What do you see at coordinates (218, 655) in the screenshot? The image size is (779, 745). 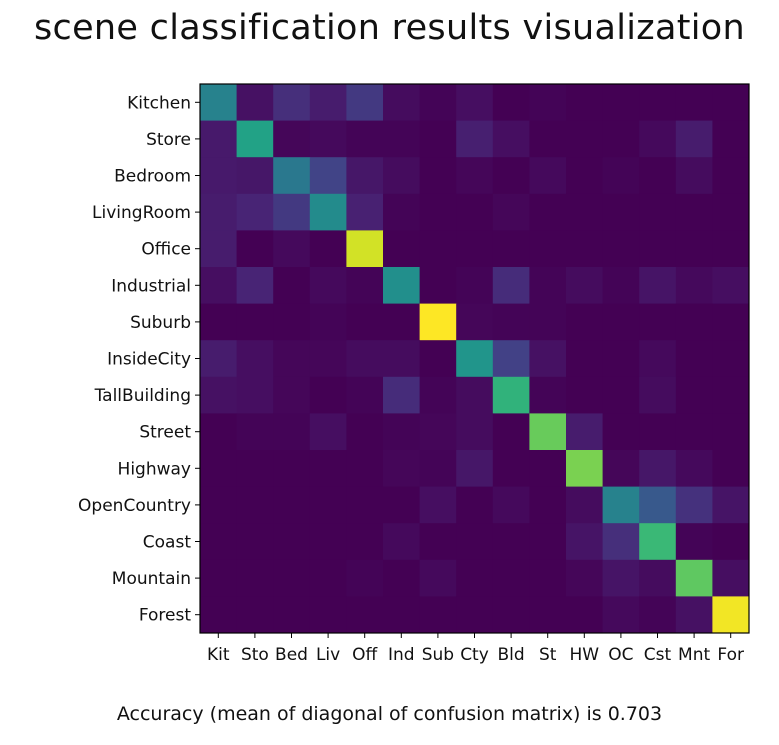 I see `col-label: Kit` at bounding box center [218, 655].